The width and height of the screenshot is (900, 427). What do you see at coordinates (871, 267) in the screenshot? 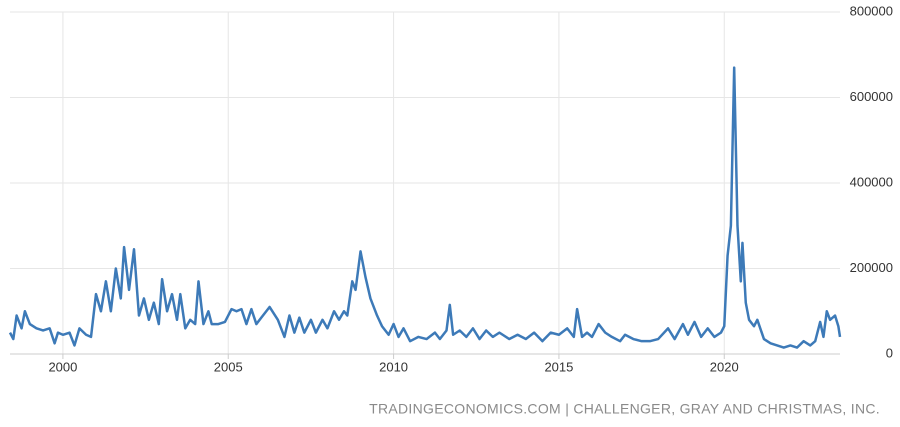
I see `y-tick-label: 200000` at bounding box center [871, 267].